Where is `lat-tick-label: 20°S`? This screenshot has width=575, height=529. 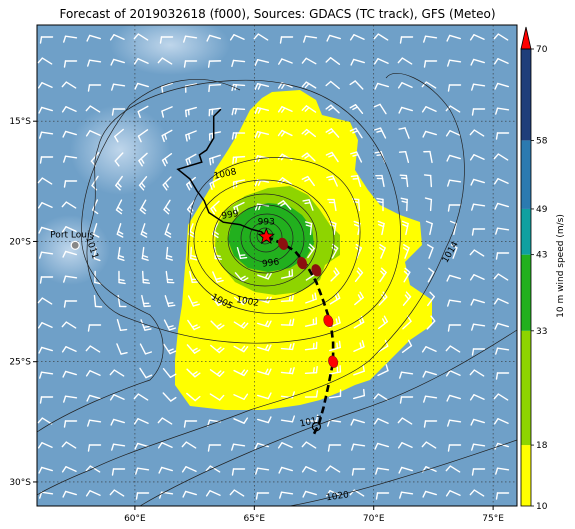 lat-tick-label: 20°S is located at coordinates (20, 242).